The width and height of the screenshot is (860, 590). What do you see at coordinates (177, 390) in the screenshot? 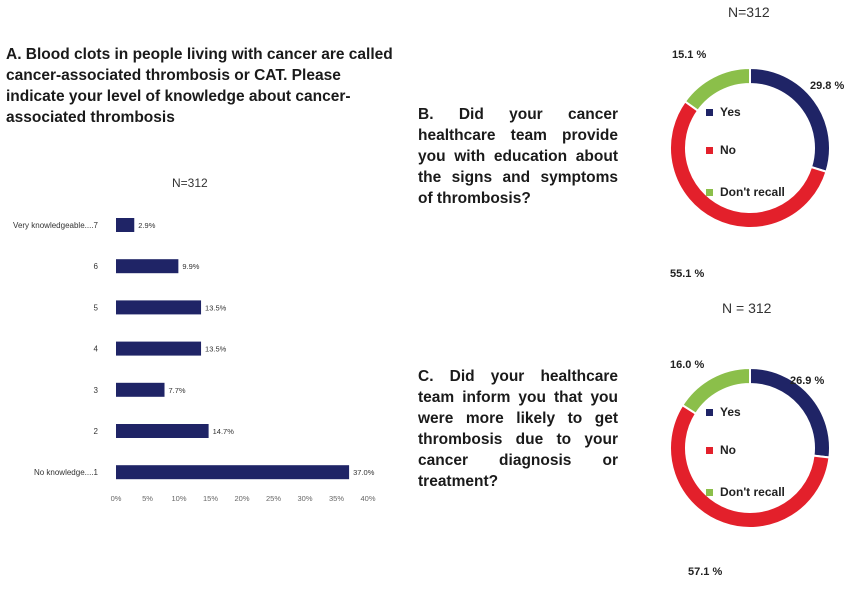
I see `bar-value-label: 7.7%` at bounding box center [177, 390].